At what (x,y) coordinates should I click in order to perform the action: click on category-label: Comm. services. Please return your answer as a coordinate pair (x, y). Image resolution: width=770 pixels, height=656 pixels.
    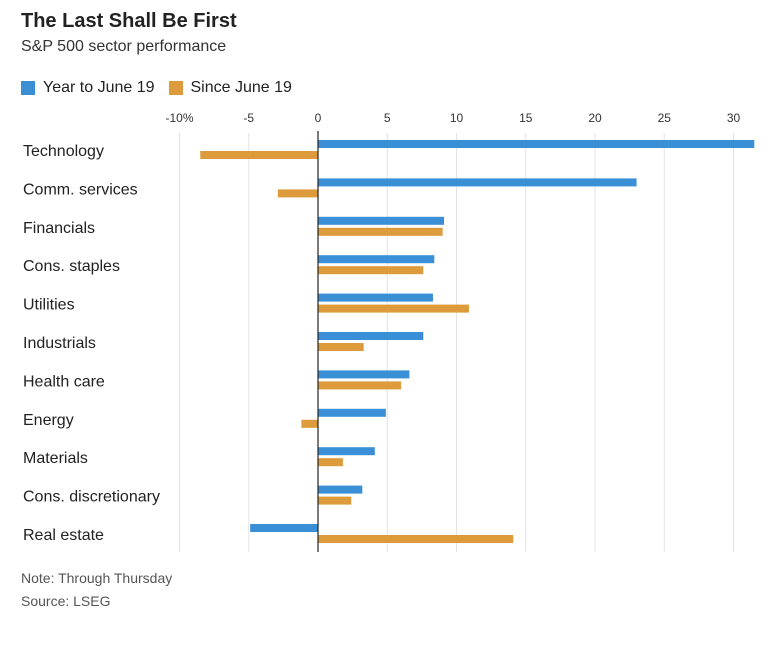
    Looking at the image, I should click on (80, 189).